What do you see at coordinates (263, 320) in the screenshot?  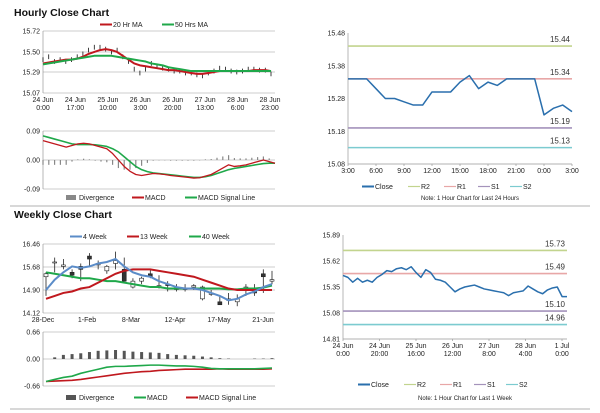 I see `x-tick-label: 21-Jun` at bounding box center [263, 320].